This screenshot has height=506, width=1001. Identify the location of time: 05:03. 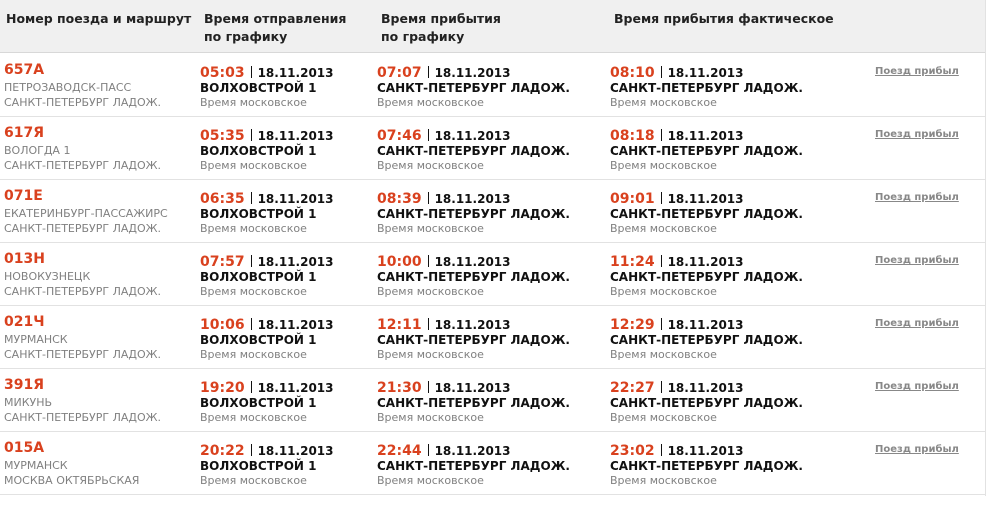
(222, 73).